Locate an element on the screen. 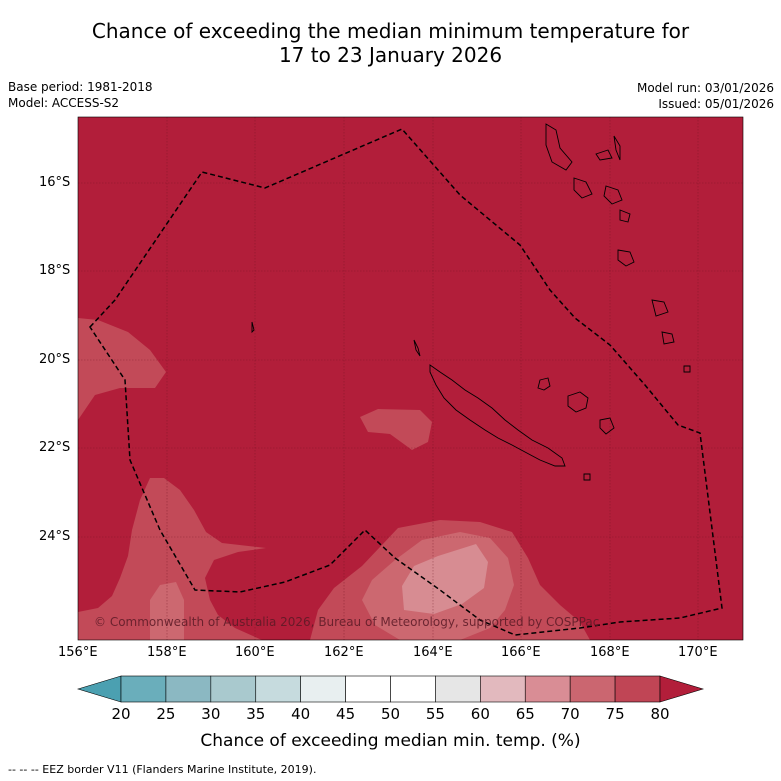 The width and height of the screenshot is (781, 781). colorbar-tick-40: 40 is located at coordinates (301, 714).